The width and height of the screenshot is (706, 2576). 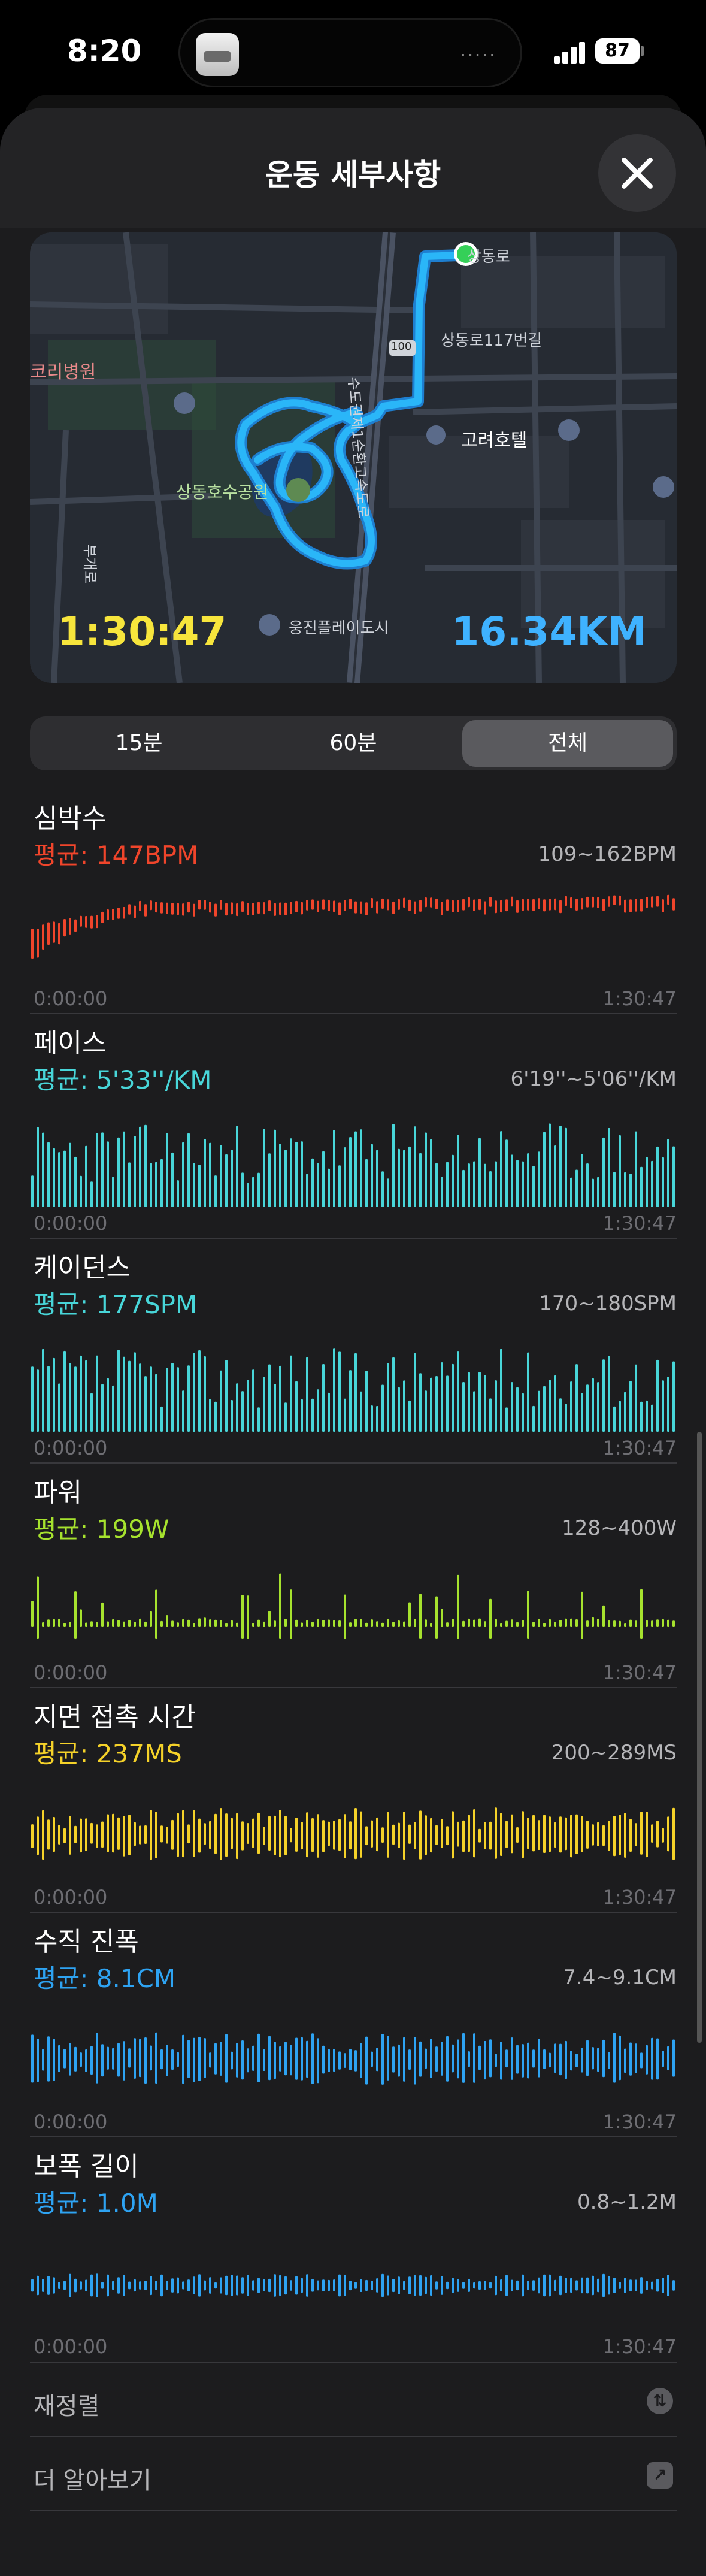 I want to click on segment-15min: 15분, so click(x=139, y=743).